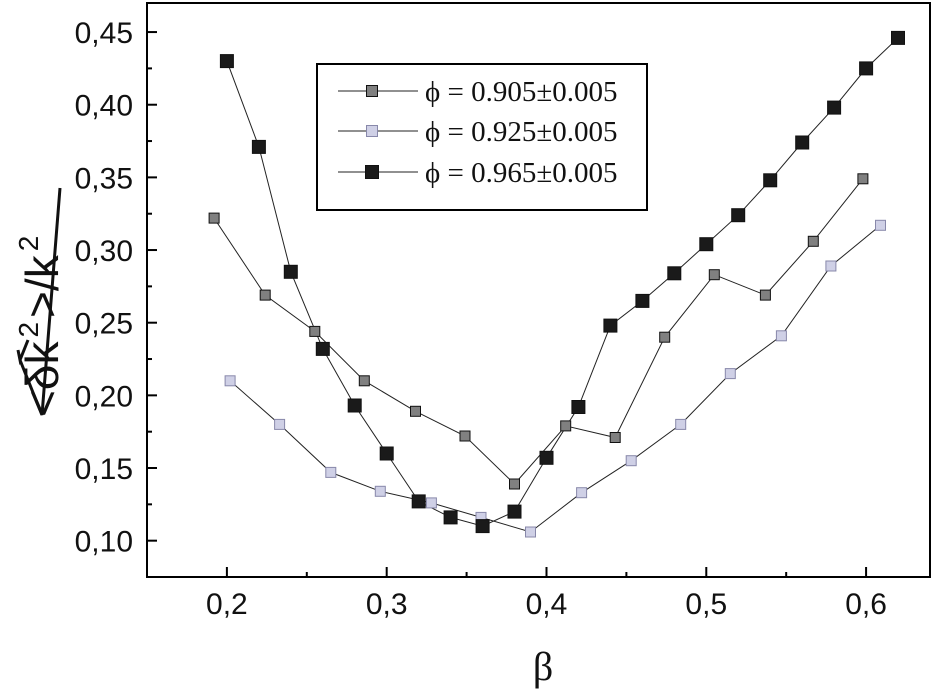 This screenshot has height=696, width=933. I want to click on x-axis-label: β, so click(543, 666).